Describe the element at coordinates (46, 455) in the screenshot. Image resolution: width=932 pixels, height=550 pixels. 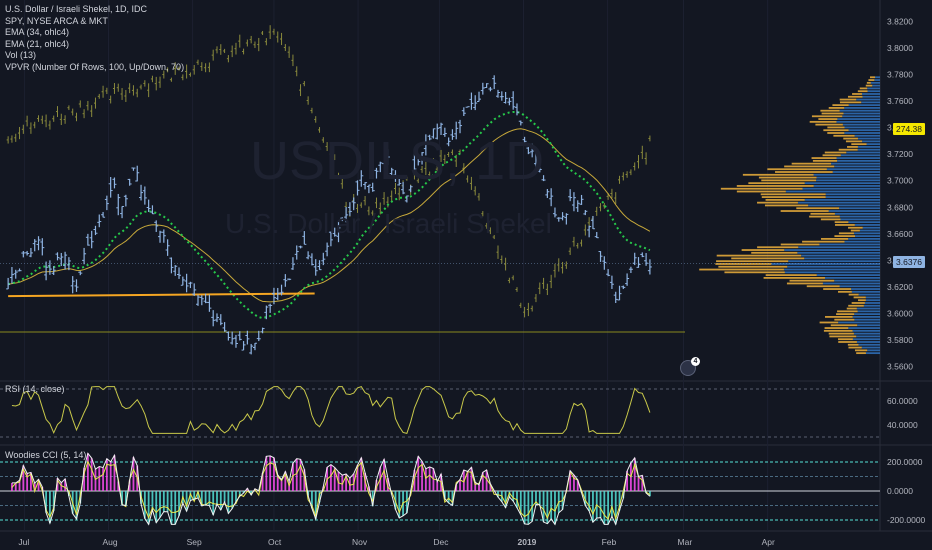
I see `cci-label: Woodies CCI (5, 14)` at that location.